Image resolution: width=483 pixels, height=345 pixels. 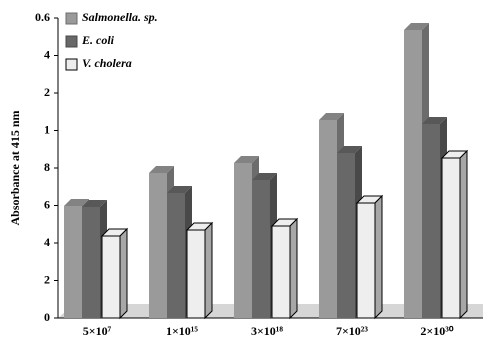 What do you see at coordinates (182, 331) in the screenshot?
I see `x-tick-label: 1×10¹⁵` at bounding box center [182, 331].